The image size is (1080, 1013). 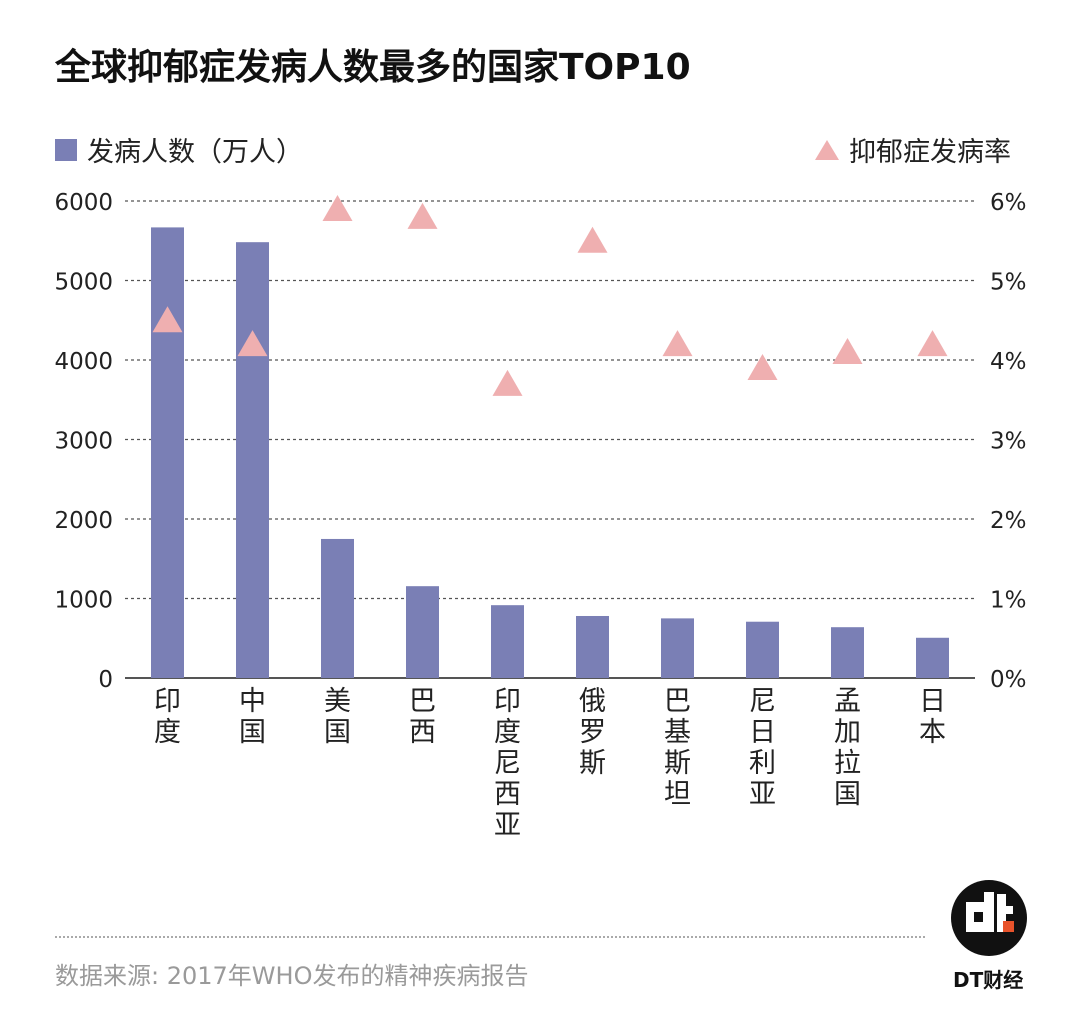 What do you see at coordinates (1008, 203) in the screenshot?
I see `y-right-tick-label: 6%` at bounding box center [1008, 203].